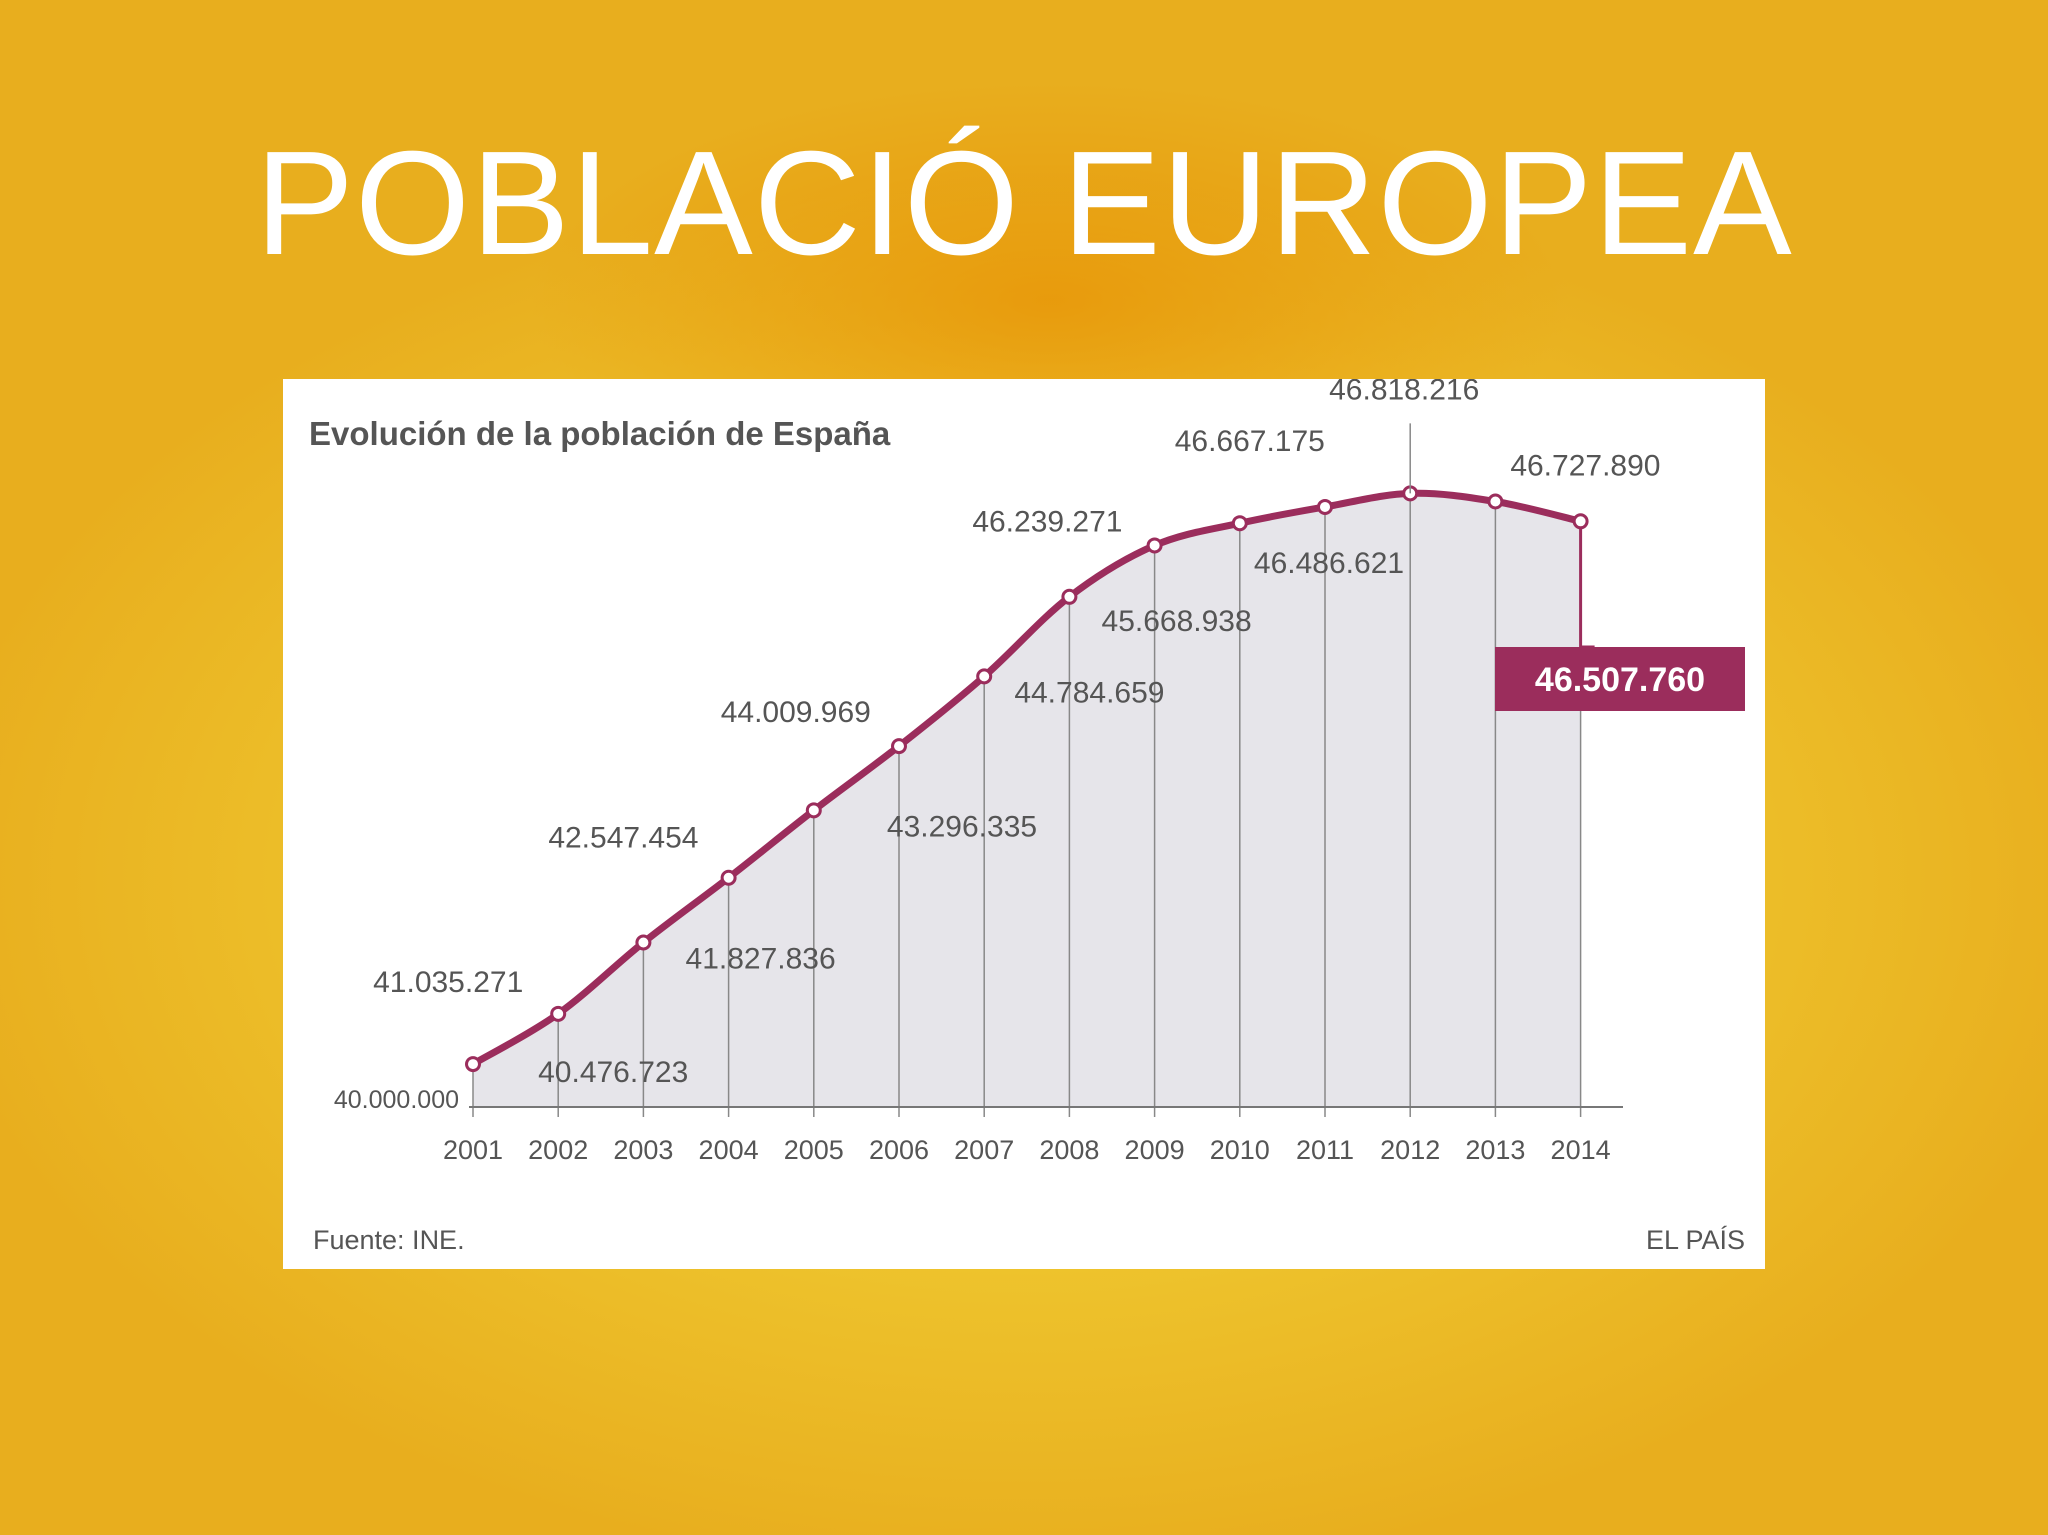 Image resolution: width=2048 pixels, height=1535 pixels. I want to click on x-tick-label: 2013, so click(1495, 1150).